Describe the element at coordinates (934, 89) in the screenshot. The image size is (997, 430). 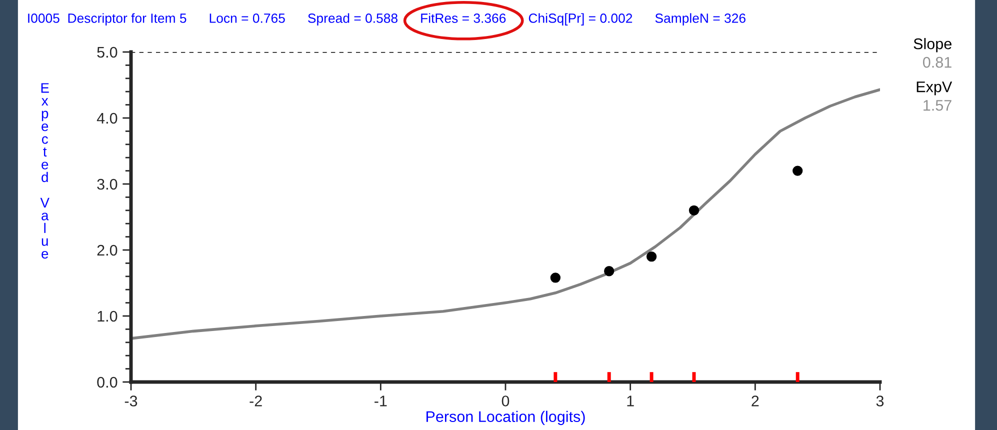
I see `text: ExpV` at that location.